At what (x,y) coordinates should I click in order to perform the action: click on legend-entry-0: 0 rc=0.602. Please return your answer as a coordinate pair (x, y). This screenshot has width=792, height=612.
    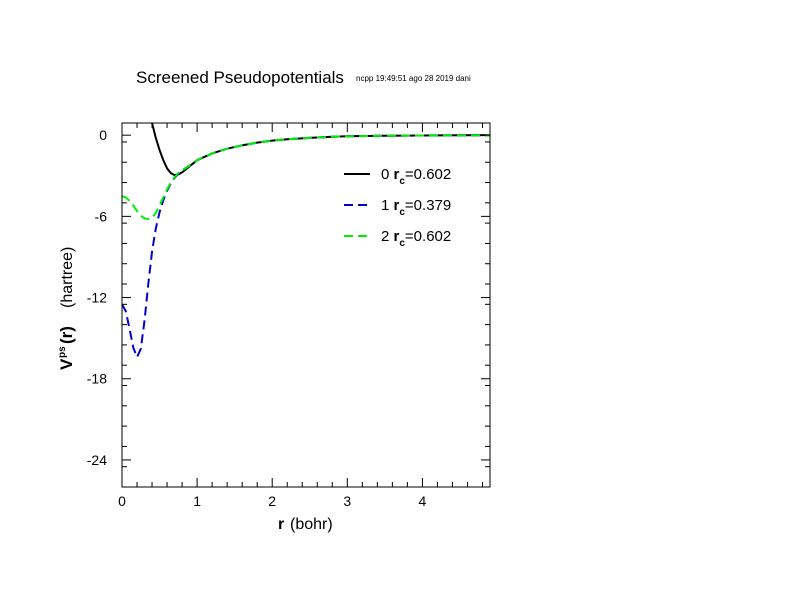
    Looking at the image, I should click on (416, 176).